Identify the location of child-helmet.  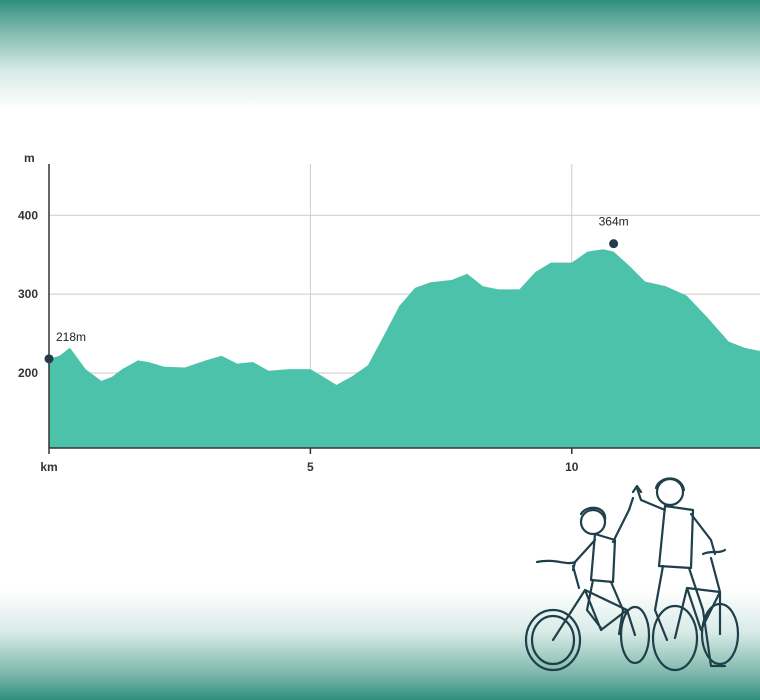
(593, 514).